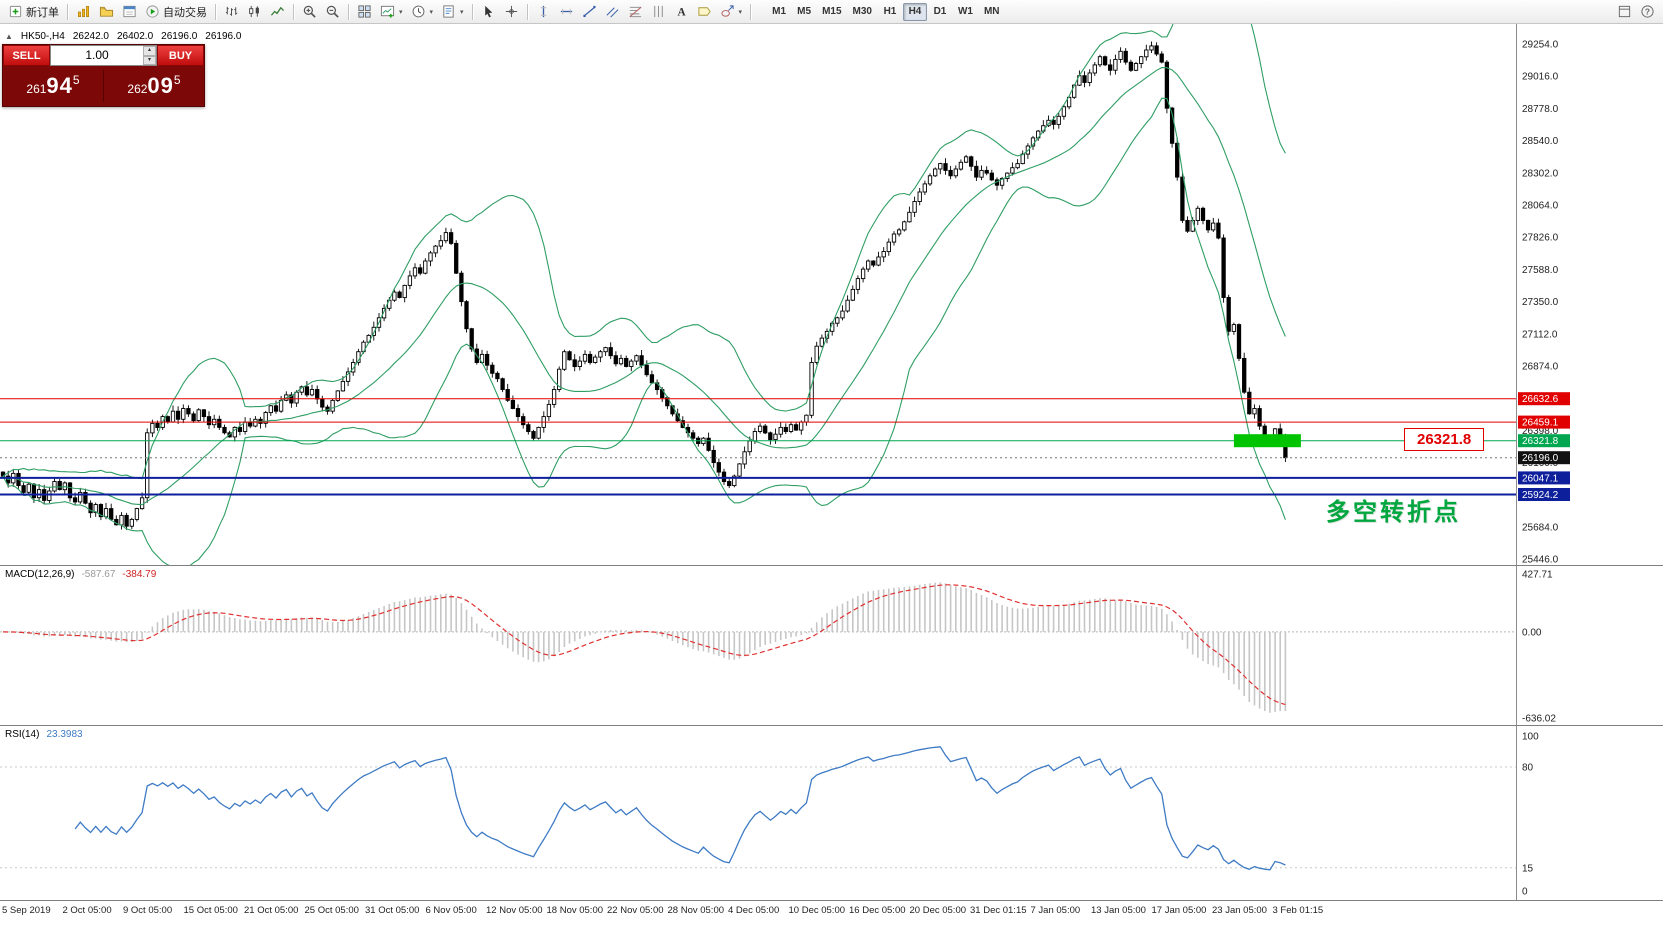 This screenshot has height=949, width=1663. I want to click on rsi-label: RSI(14) 23.3983, so click(44, 734).